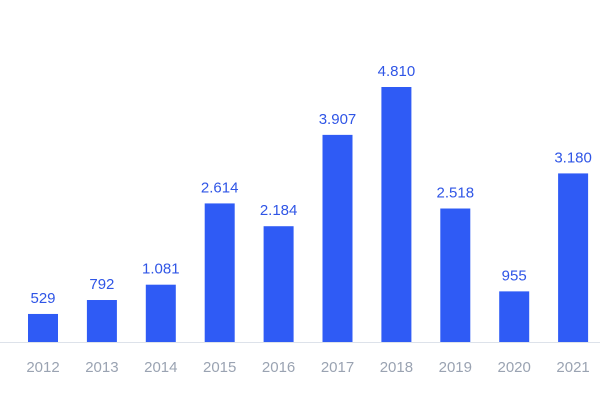 The height and width of the screenshot is (400, 600). Describe the element at coordinates (220, 187) in the screenshot. I see `value-label: 2.614` at that location.